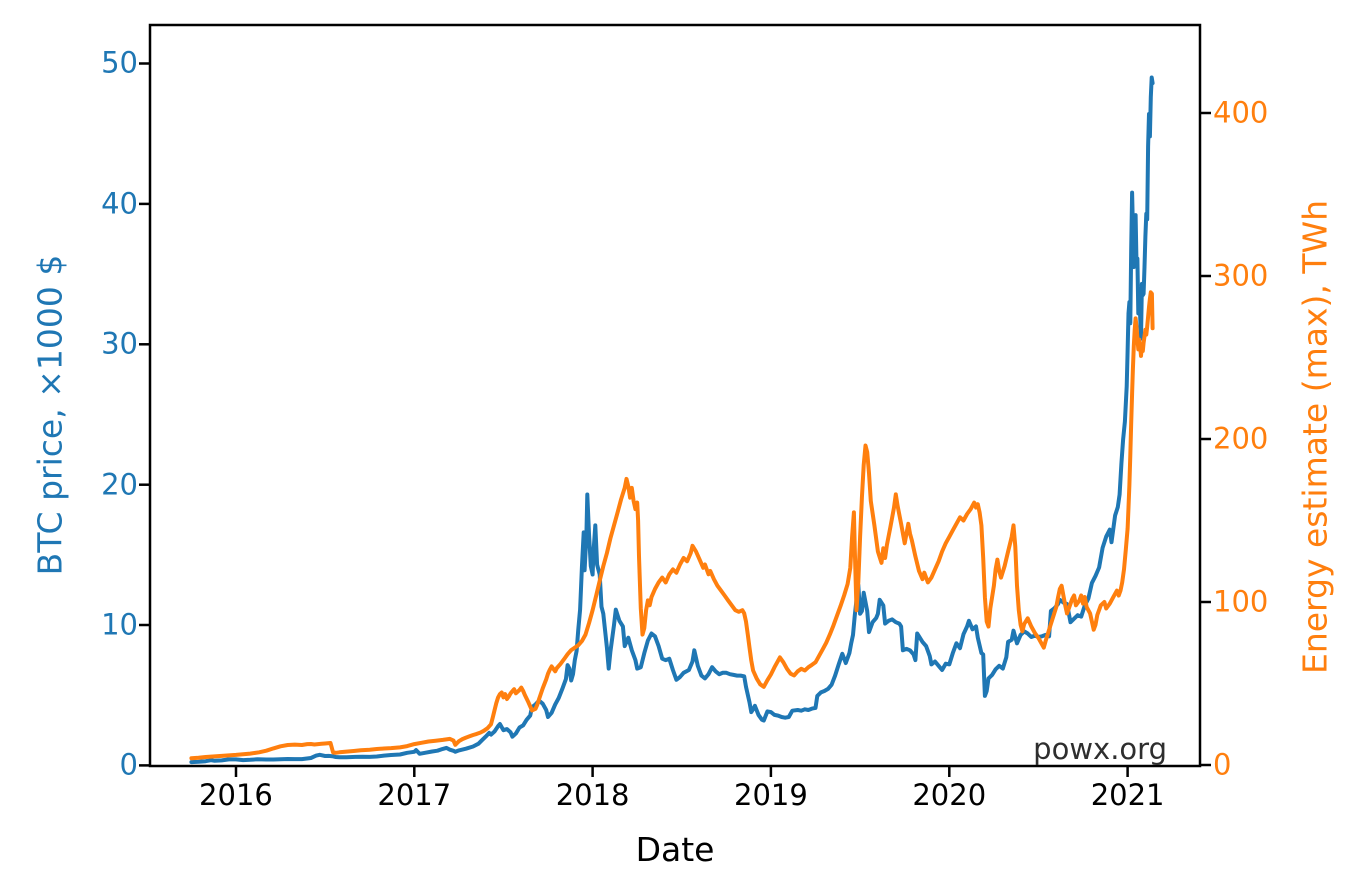 The height and width of the screenshot is (889, 1353). Describe the element at coordinates (1241, 275) in the screenshot. I see `right-tick-label: 300` at that location.